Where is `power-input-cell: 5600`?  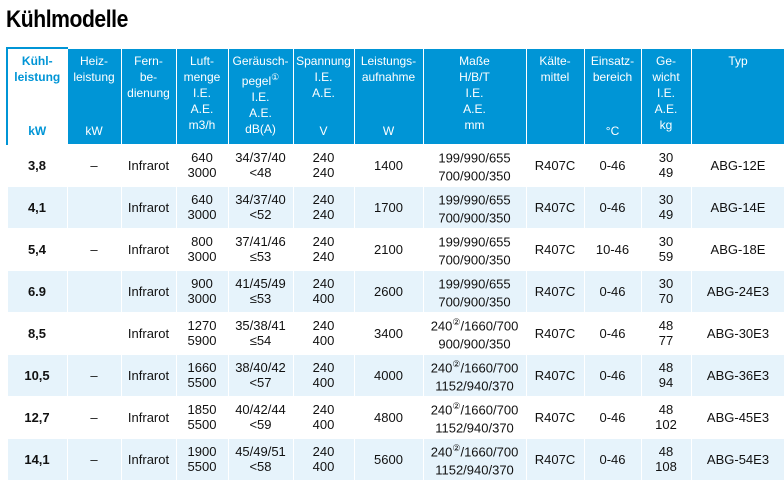 power-input-cell: 5600 is located at coordinates (388, 459).